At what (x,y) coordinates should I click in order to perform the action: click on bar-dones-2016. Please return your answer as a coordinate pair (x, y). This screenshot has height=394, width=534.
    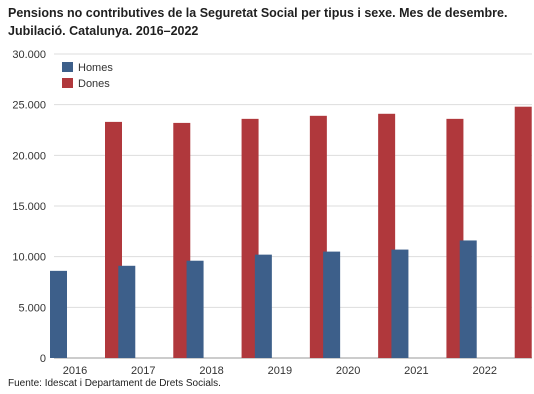
    Looking at the image, I should click on (113, 239).